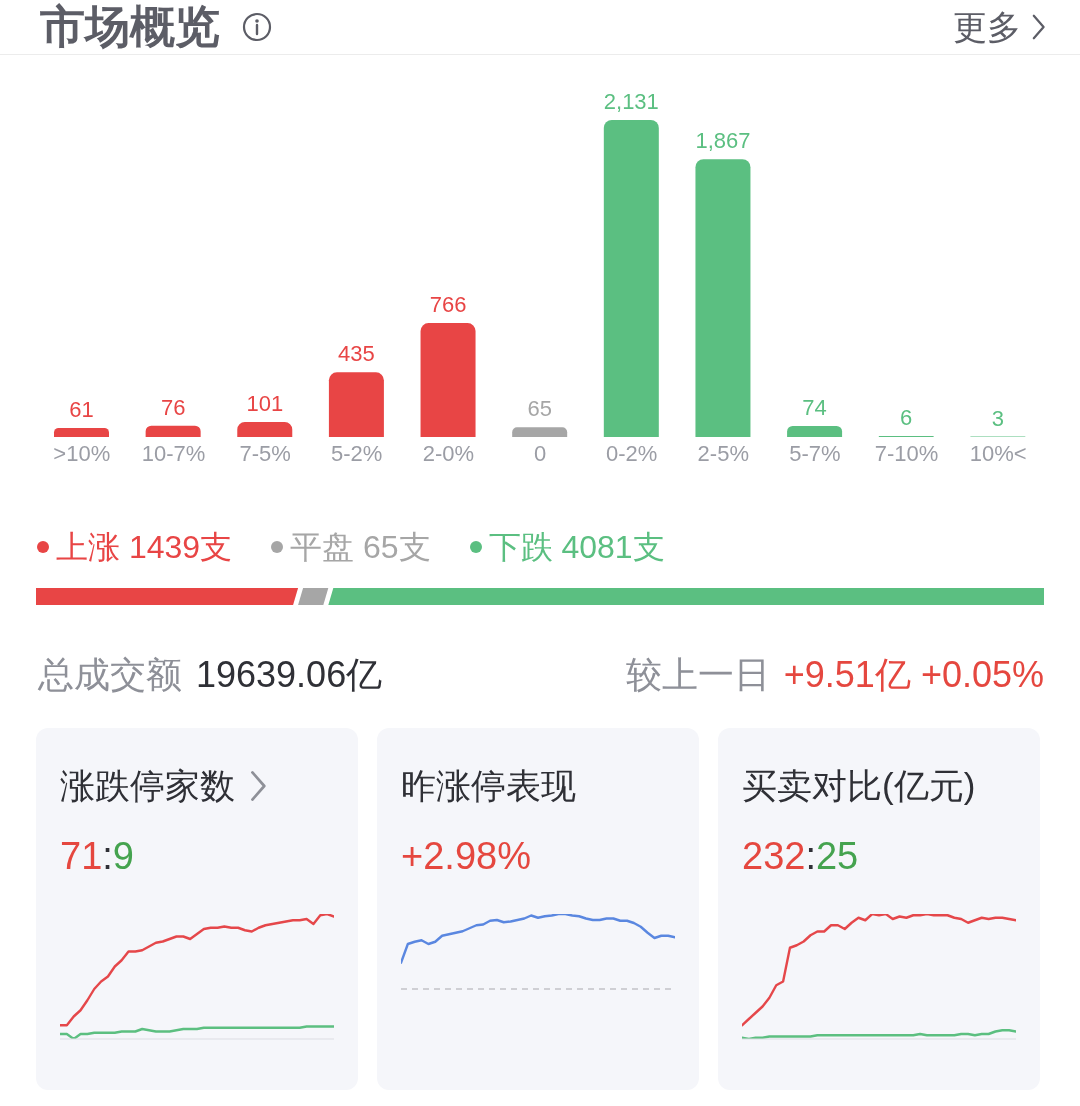 The width and height of the screenshot is (1080, 1106). Describe the element at coordinates (265, 403) in the screenshot. I see `data-label: 101` at that location.